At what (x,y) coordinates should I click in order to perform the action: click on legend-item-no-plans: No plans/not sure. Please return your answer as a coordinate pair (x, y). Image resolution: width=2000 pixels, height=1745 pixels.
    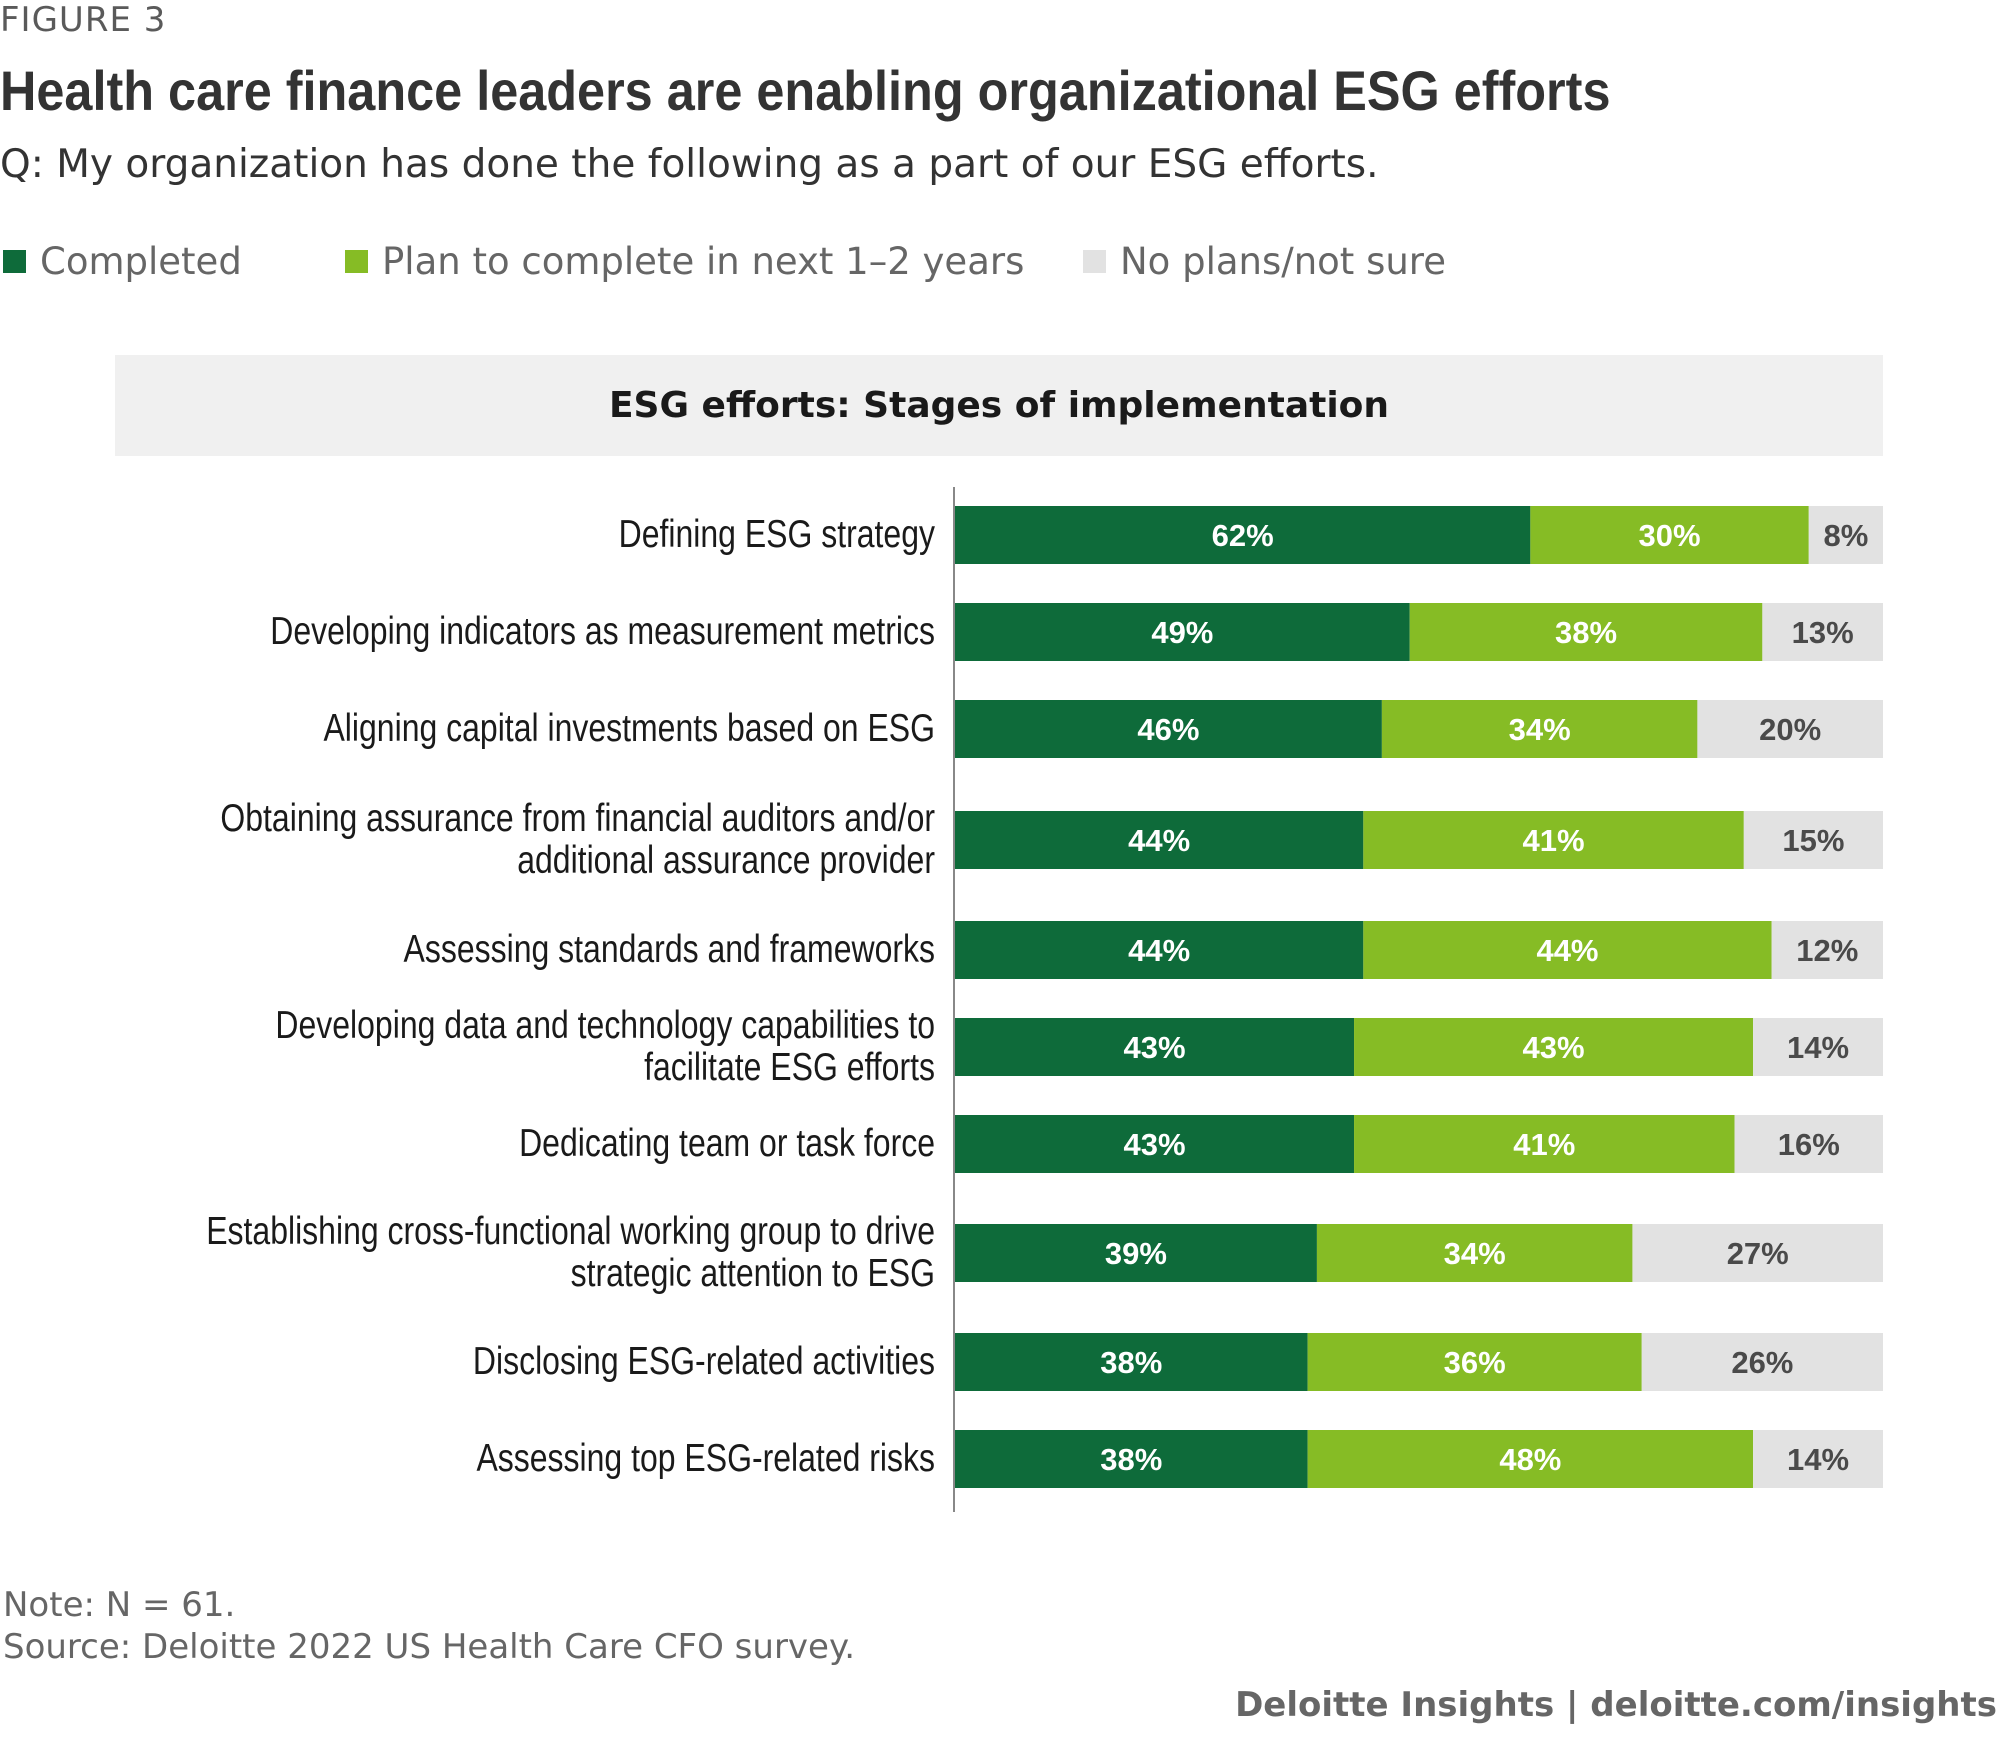
    Looking at the image, I should click on (1264, 261).